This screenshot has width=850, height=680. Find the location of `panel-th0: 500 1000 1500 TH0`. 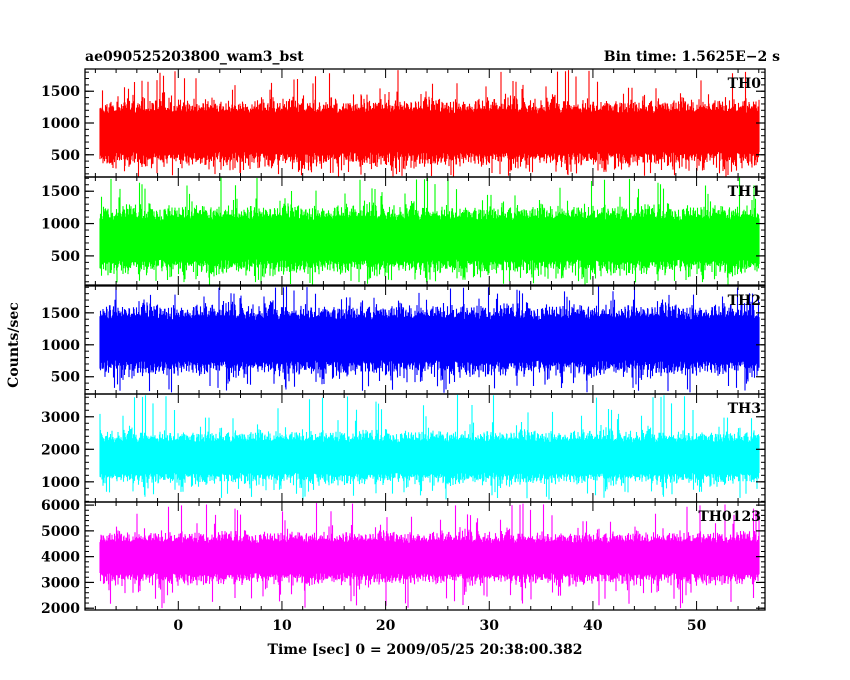

panel-th0: 500 1000 1500 TH0 is located at coordinates (403, 123).